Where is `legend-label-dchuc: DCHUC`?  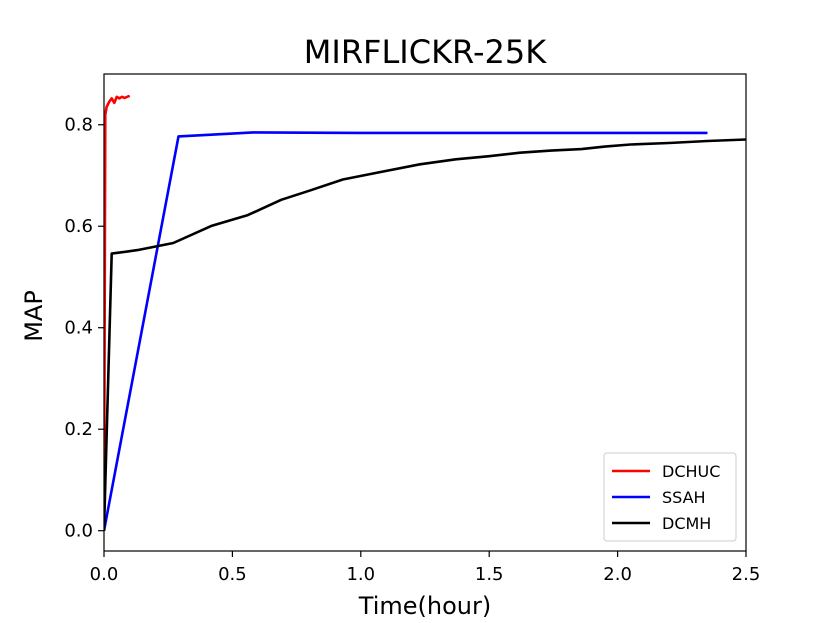 legend-label-dchuc: DCHUC is located at coordinates (691, 471).